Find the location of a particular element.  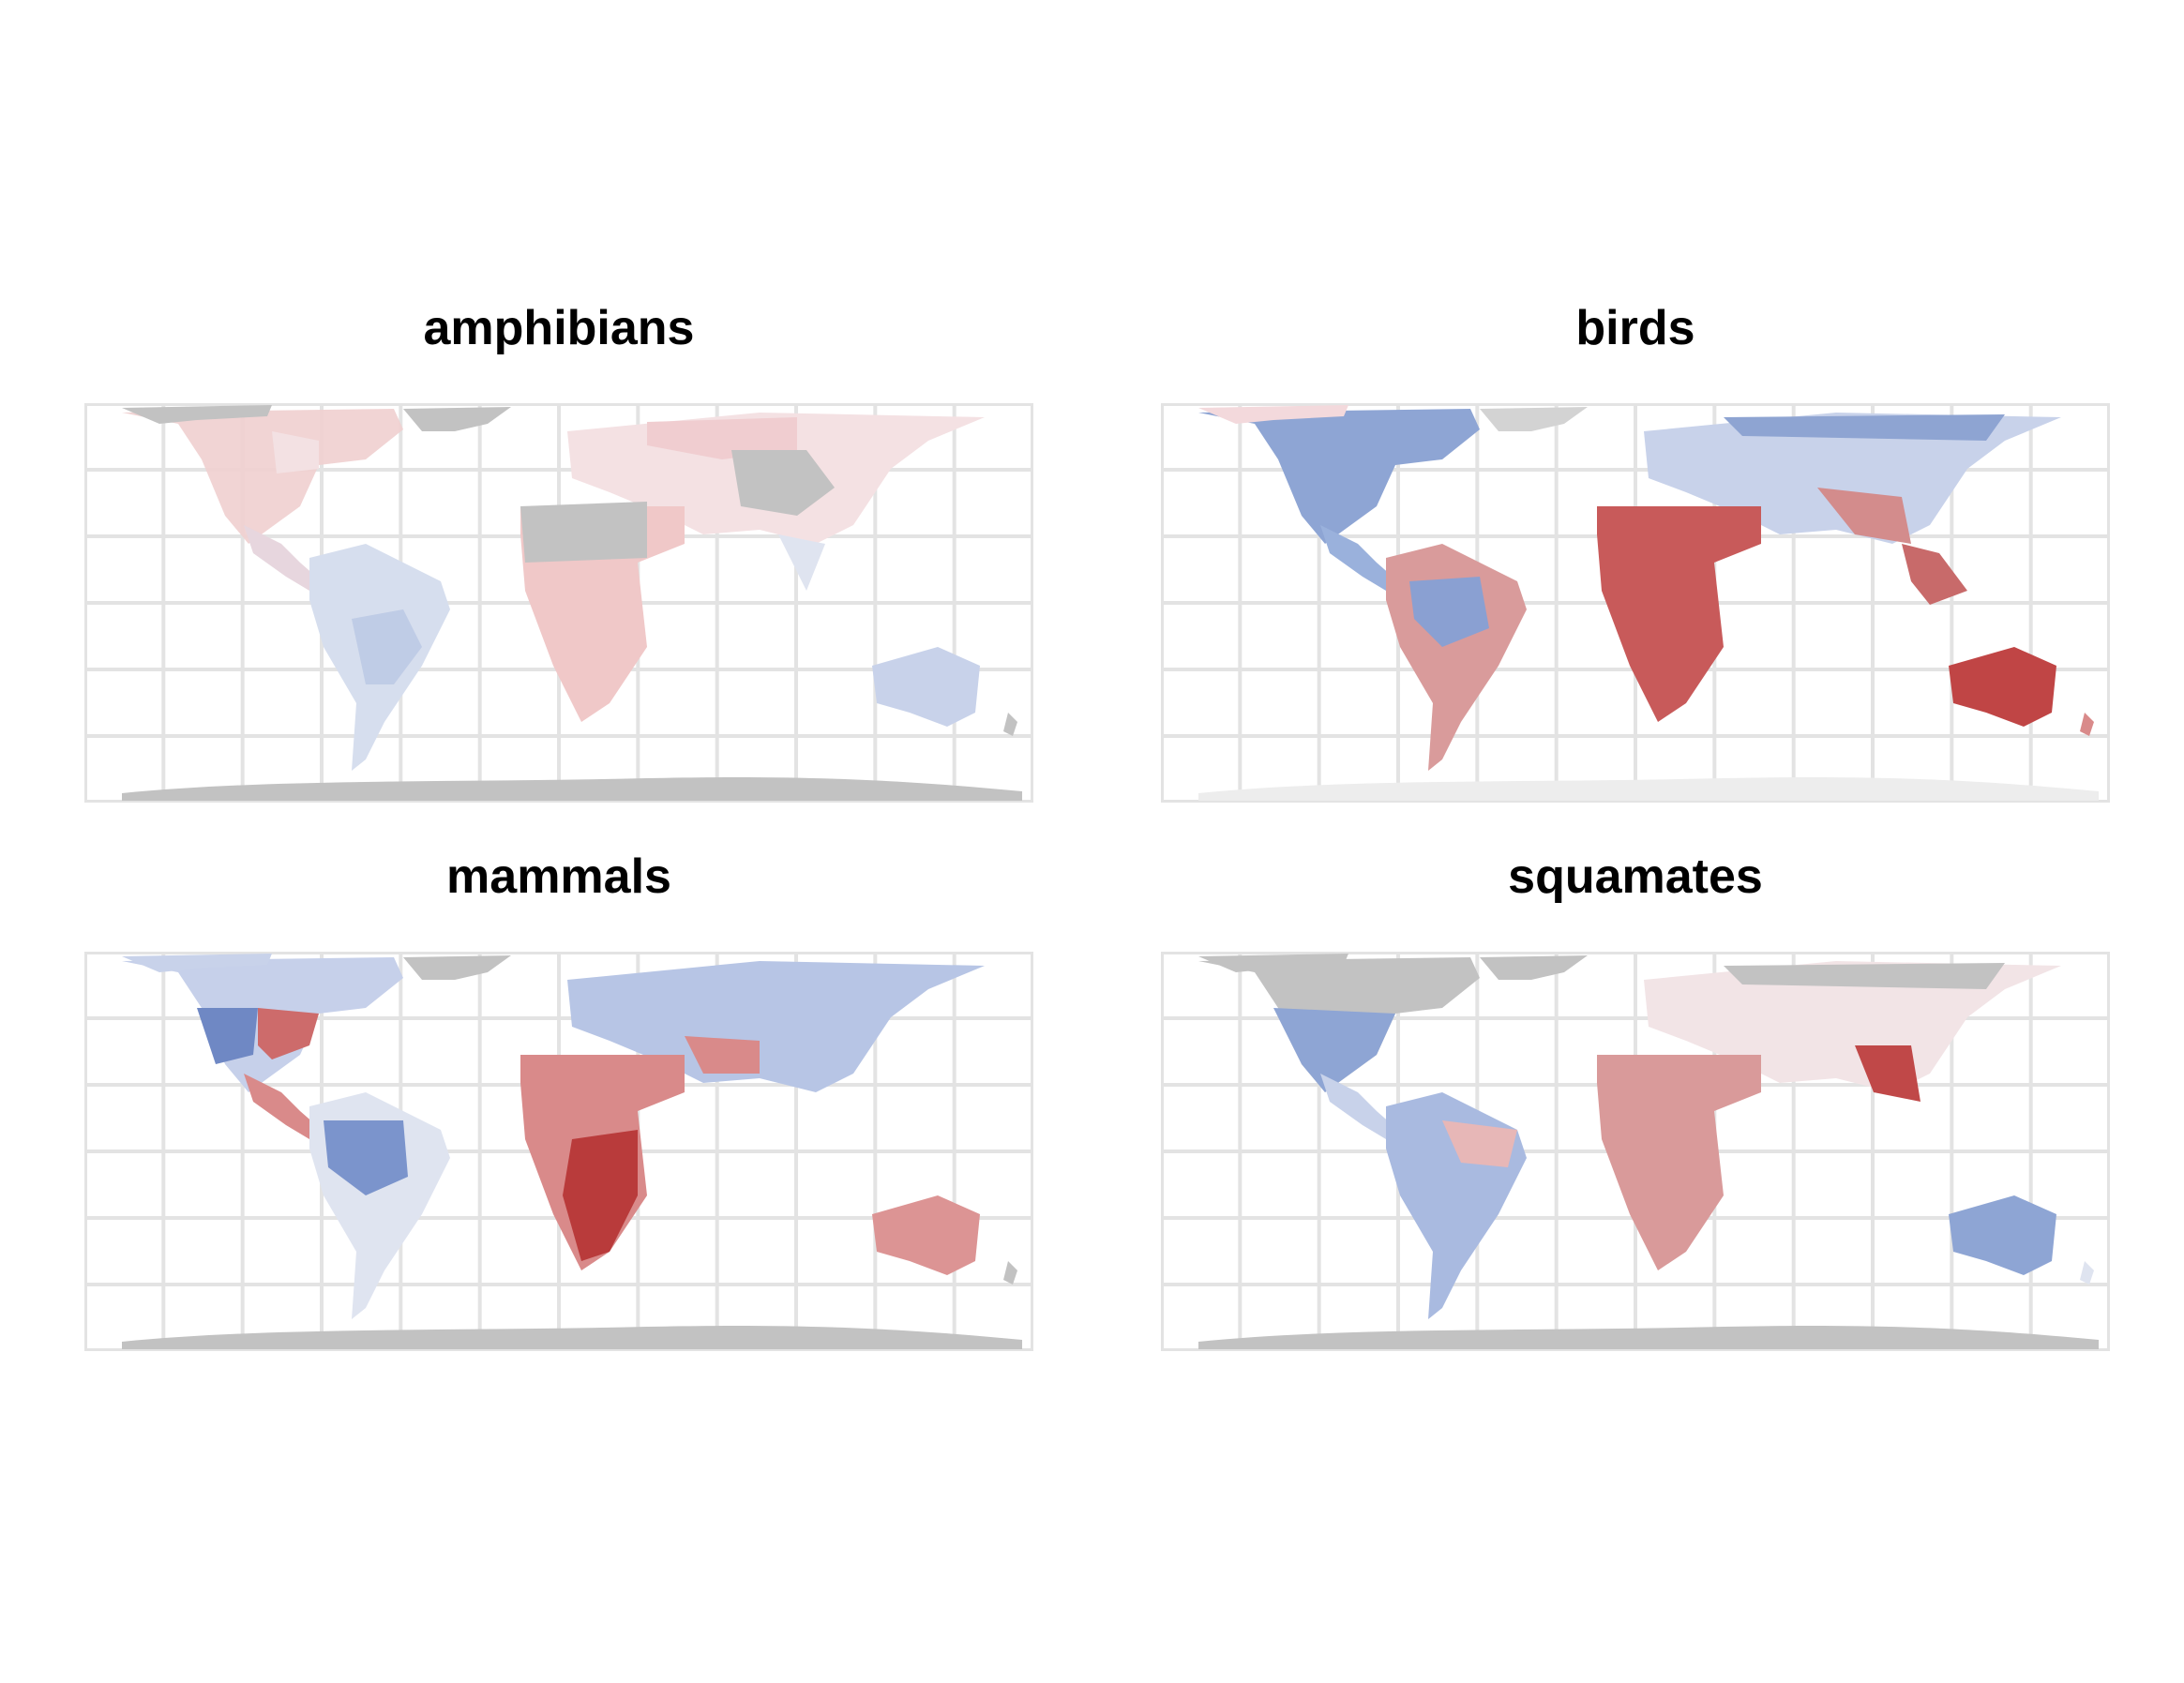

panel-title: mammals is located at coordinates (558, 876).